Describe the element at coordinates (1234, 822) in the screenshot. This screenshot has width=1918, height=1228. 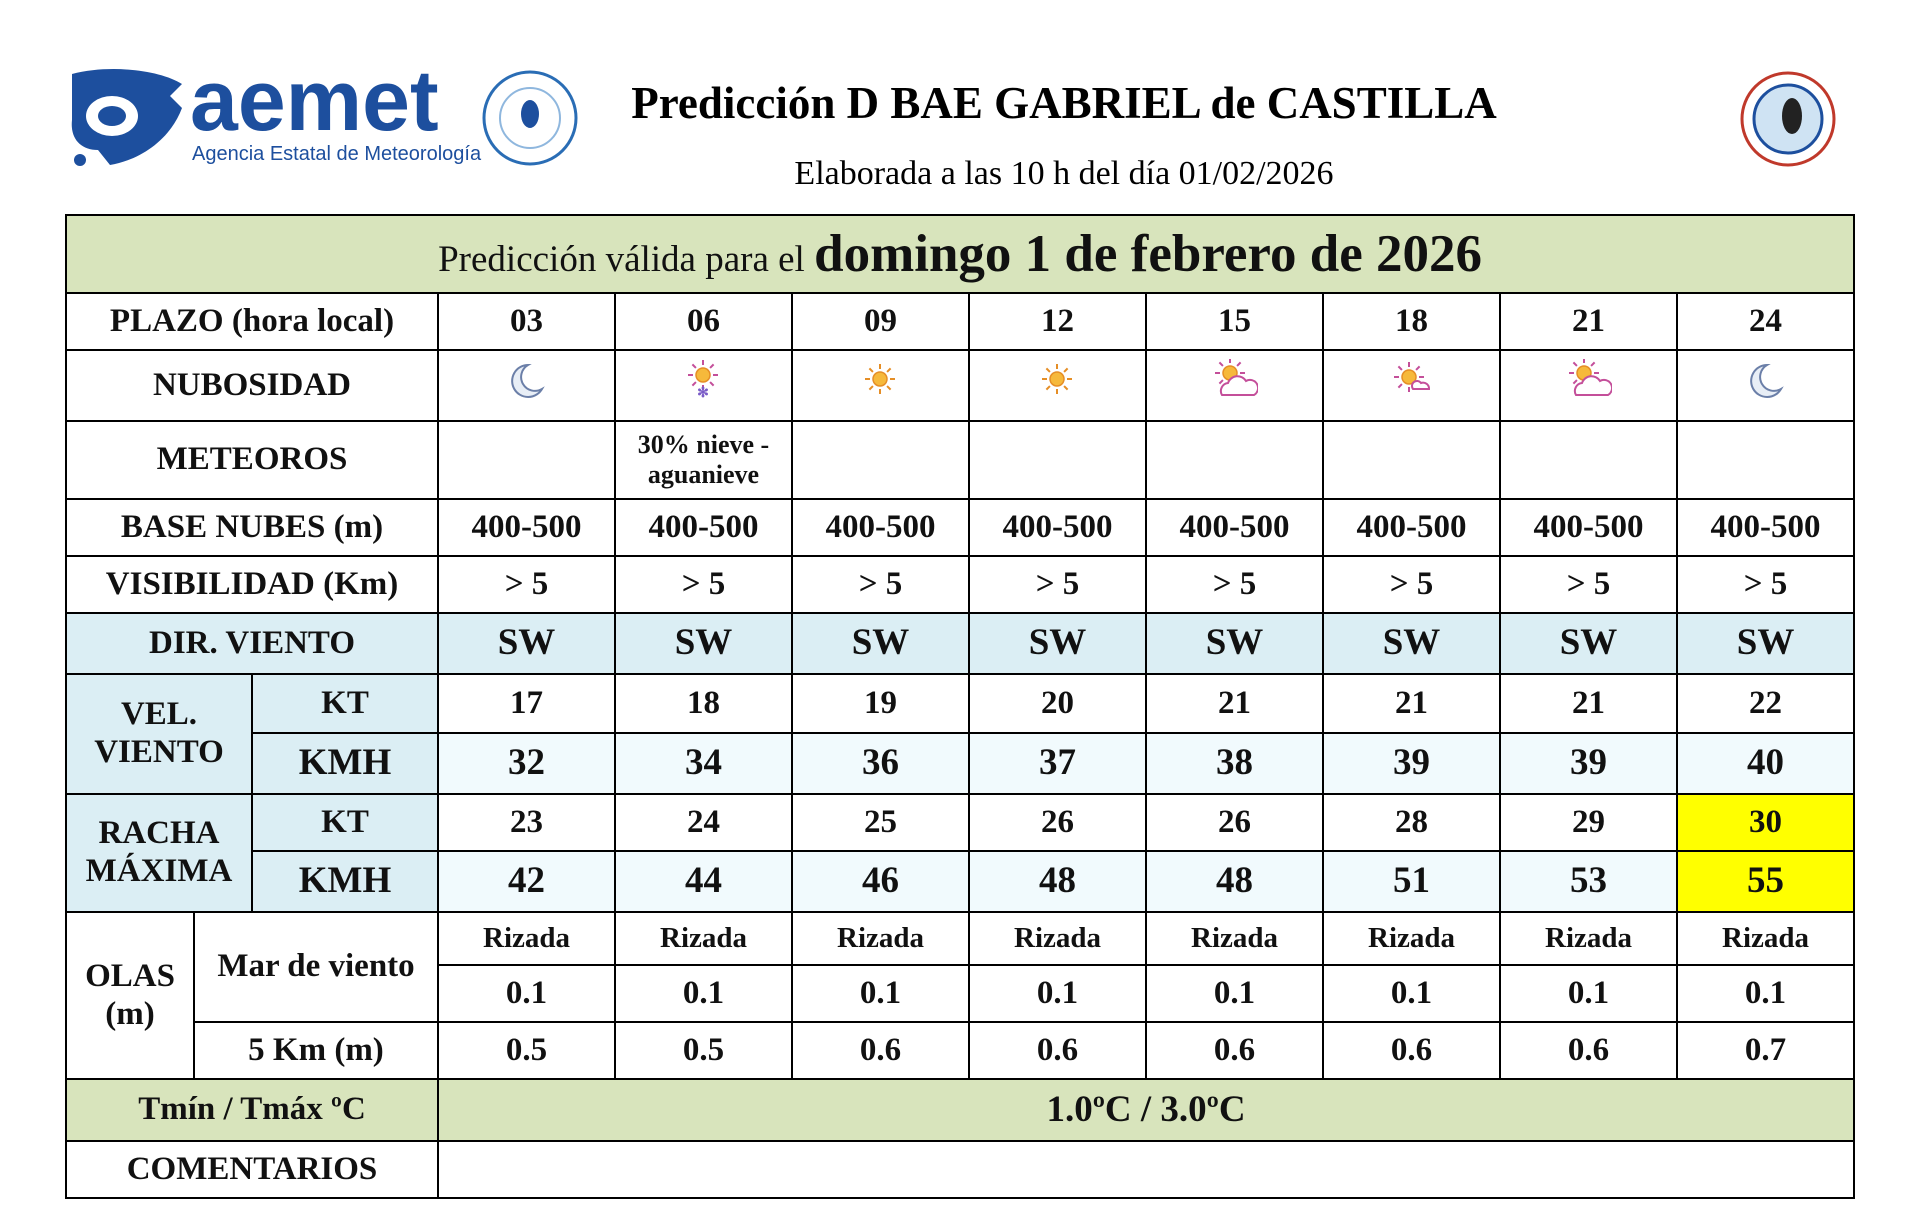
I see `gust-kt: 26` at that location.